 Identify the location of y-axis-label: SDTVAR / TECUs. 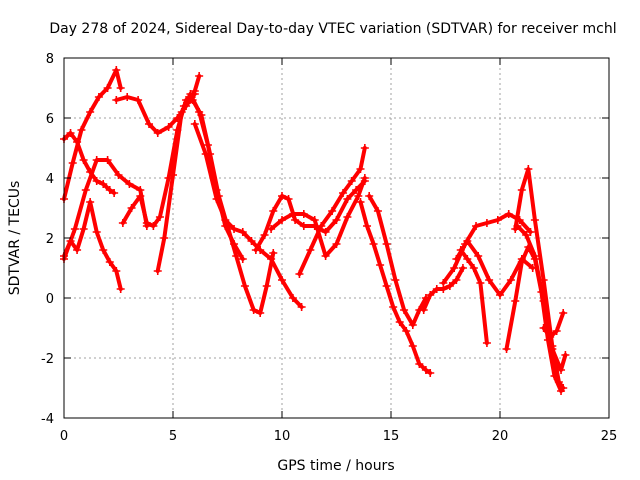
(15, 238).